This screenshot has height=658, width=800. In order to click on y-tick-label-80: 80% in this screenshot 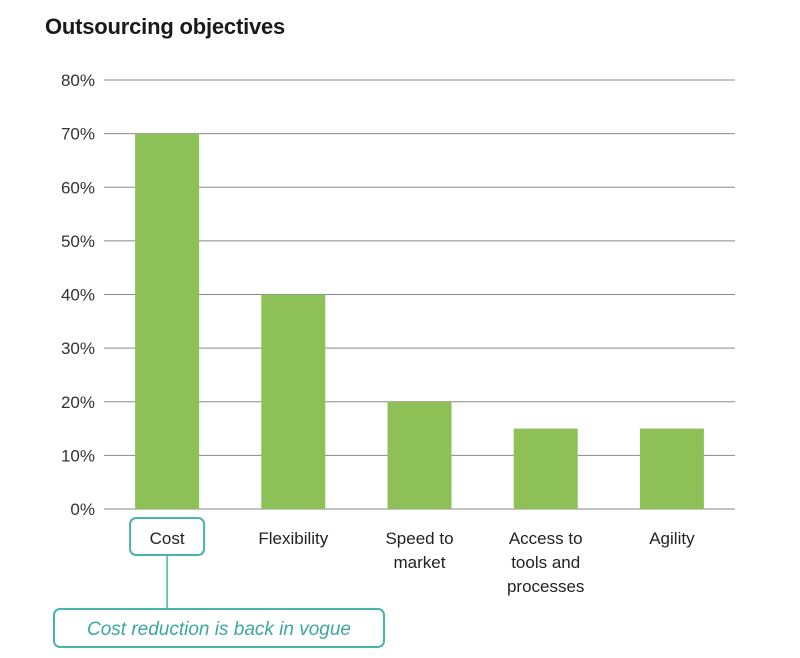, I will do `click(78, 80)`.